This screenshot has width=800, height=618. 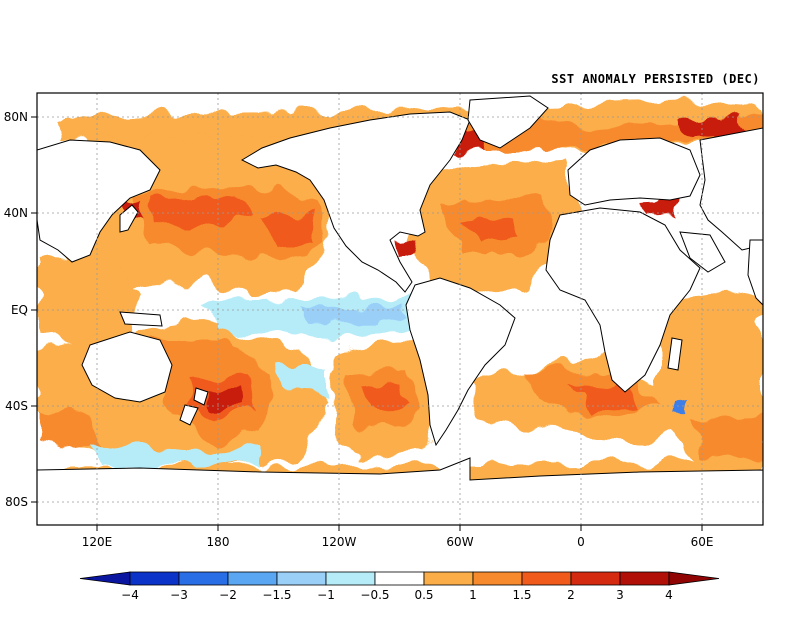 What do you see at coordinates (655, 79) in the screenshot?
I see `map-title: SST ANOMALY PERSISTED (DEC)` at bounding box center [655, 79].